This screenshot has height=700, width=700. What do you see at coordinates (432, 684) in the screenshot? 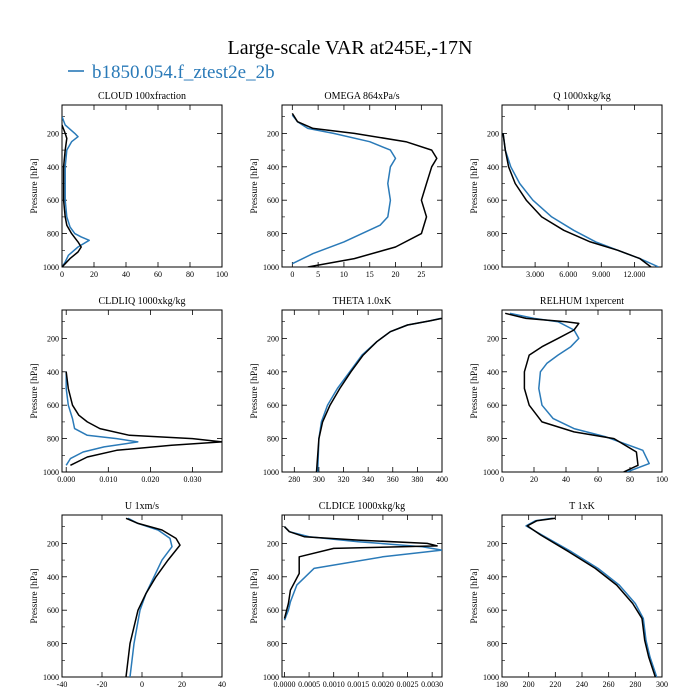
I see `x-tick-label: 0.0030` at bounding box center [432, 684].